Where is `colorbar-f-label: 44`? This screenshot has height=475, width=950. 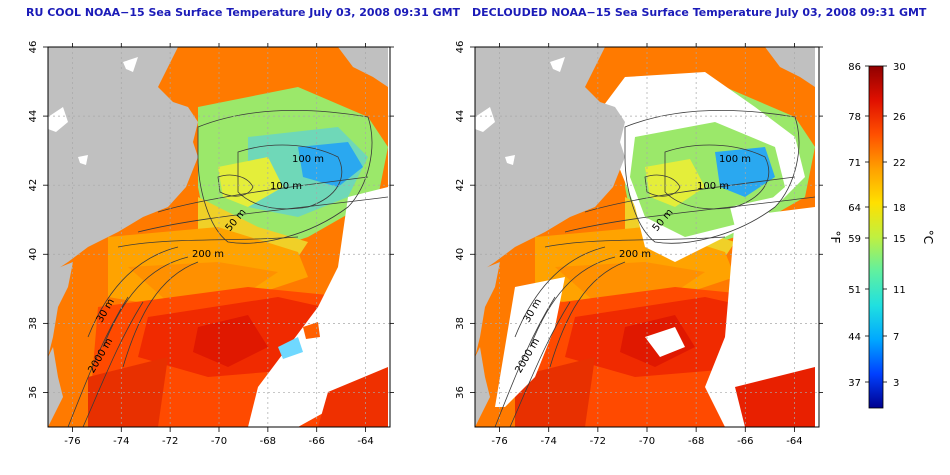 colorbar-f-label: 44 is located at coordinates (854, 337).